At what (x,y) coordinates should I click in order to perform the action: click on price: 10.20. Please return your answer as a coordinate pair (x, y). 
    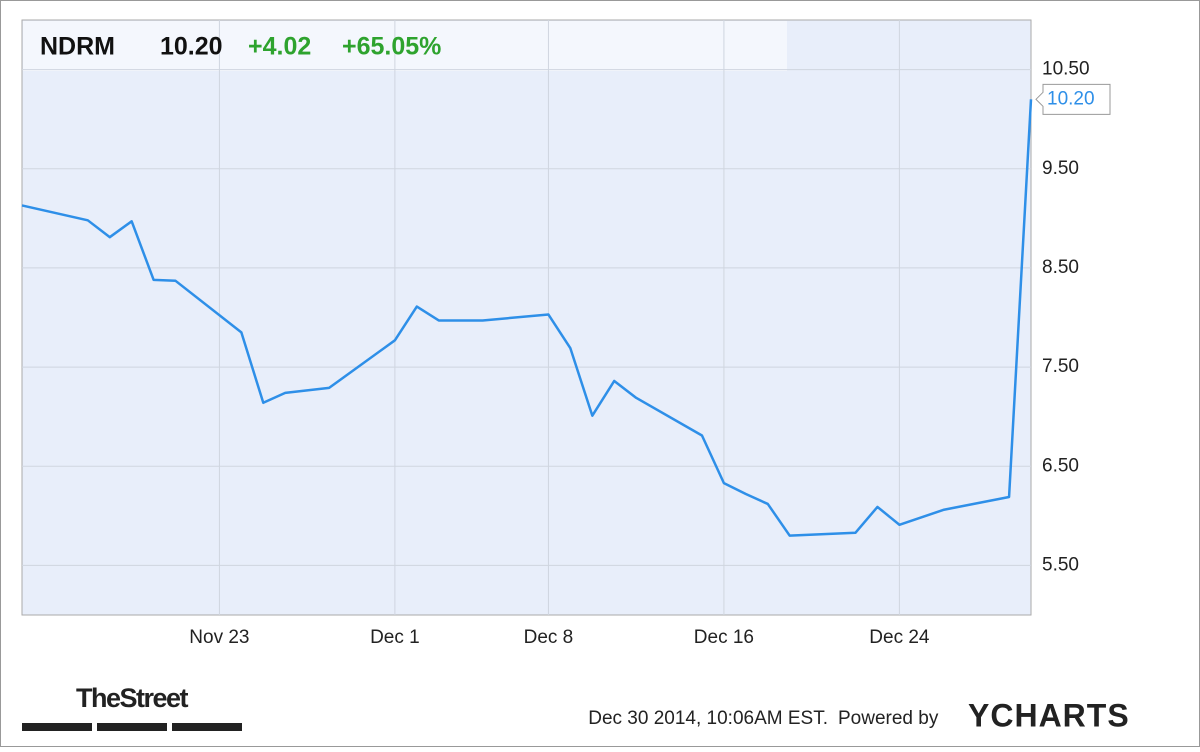
    Looking at the image, I should click on (191, 47).